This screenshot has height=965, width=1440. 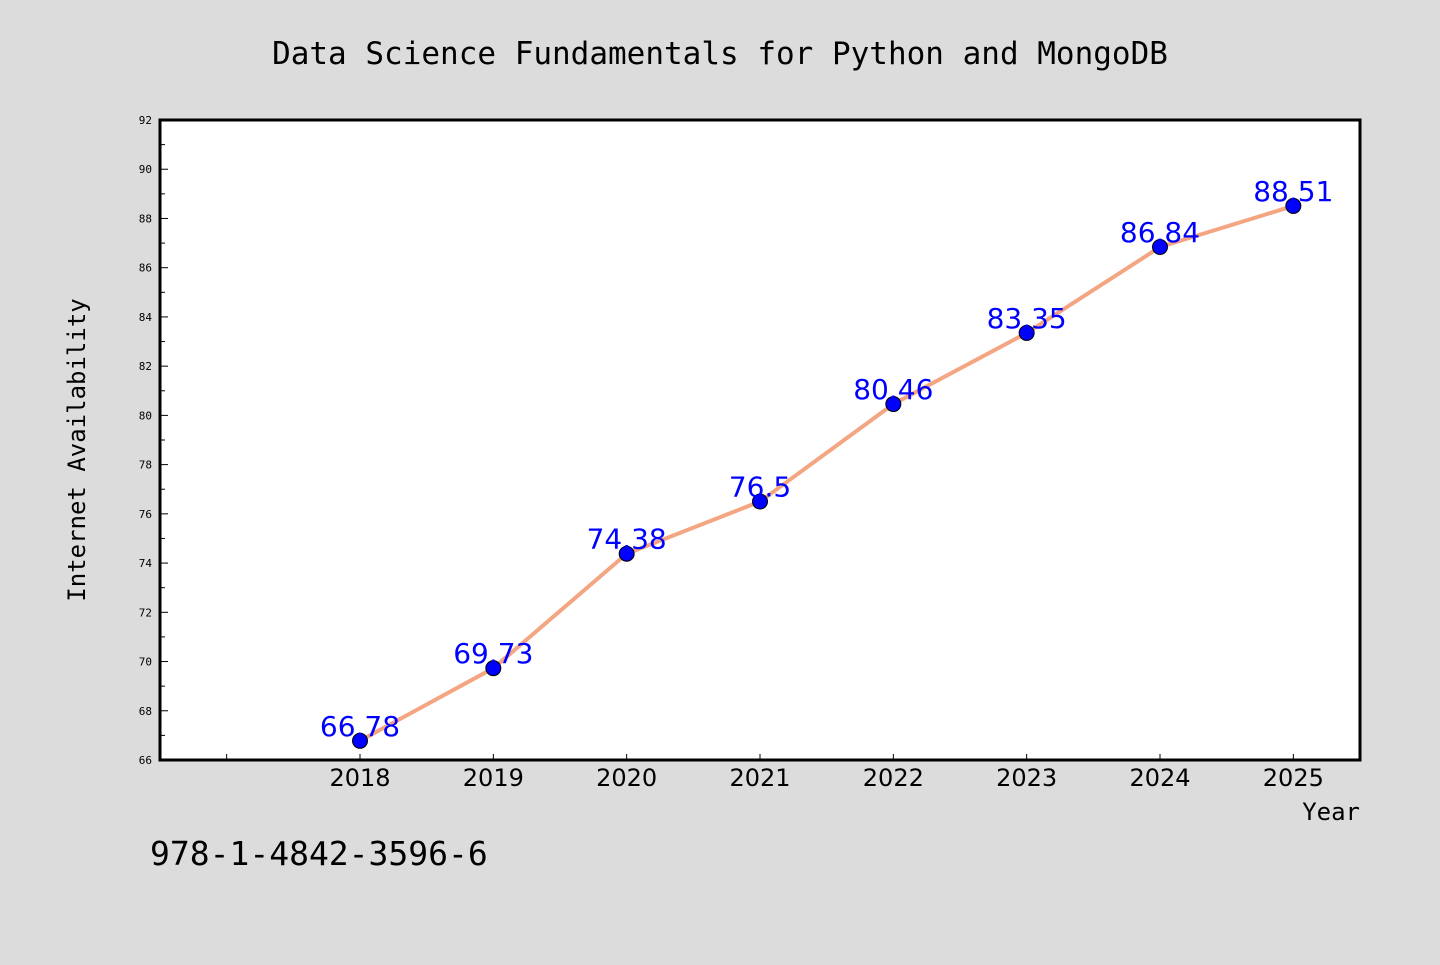 I want to click on y-tick-label: 68, so click(x=145, y=711).